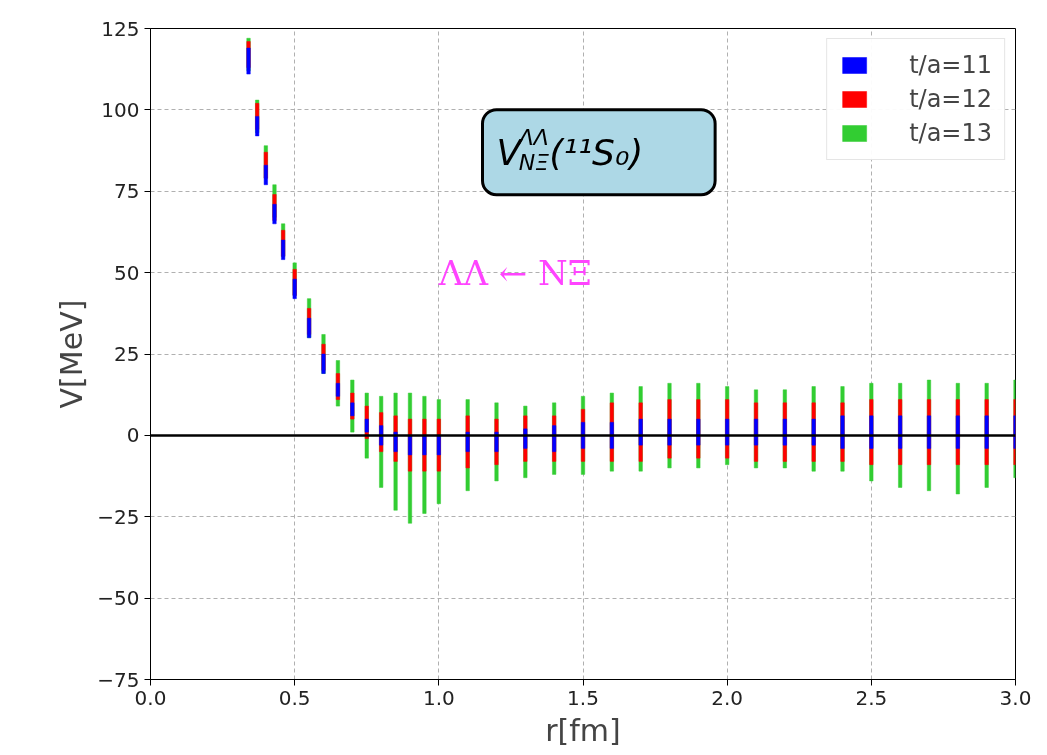  Describe the element at coordinates (1015, 697) in the screenshot. I see `x-tick-label: 3.0` at that location.